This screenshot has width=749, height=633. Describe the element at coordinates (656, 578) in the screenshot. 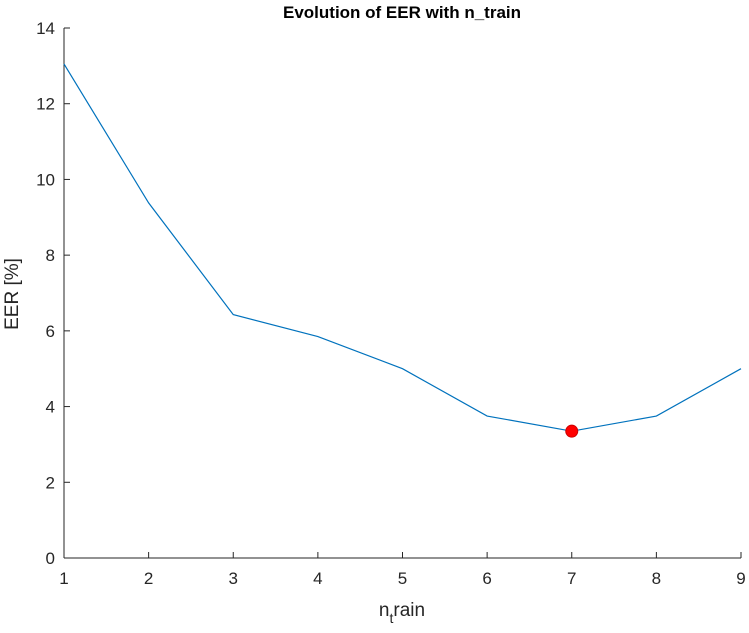

I see `x-tick-label: 8` at that location.